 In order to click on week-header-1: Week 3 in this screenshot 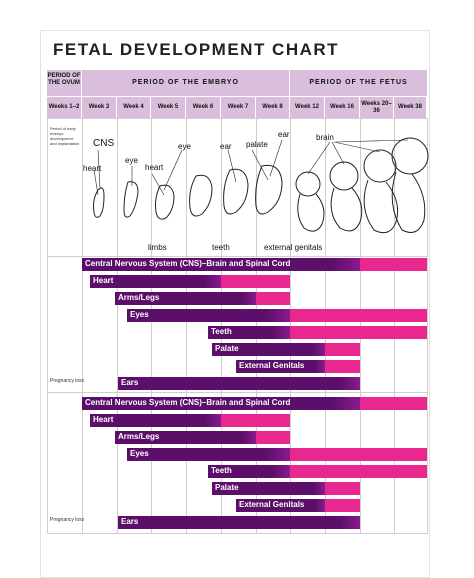, I will do `click(99, 107)`.